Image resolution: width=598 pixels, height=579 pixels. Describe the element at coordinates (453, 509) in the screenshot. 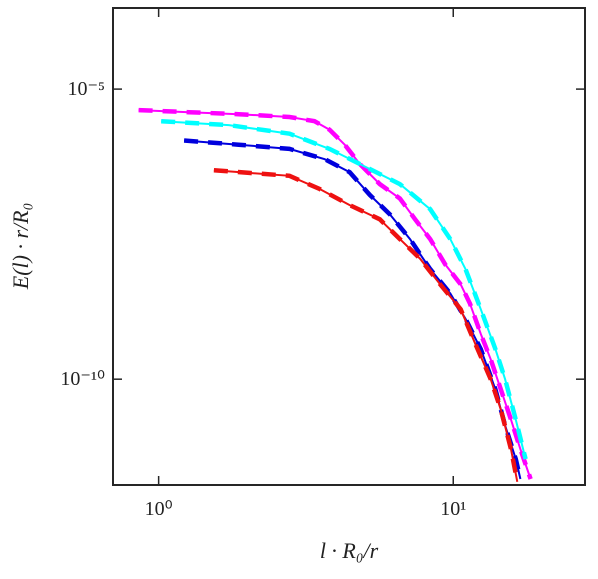

I see `x-tick-label: 10¹` at that location.